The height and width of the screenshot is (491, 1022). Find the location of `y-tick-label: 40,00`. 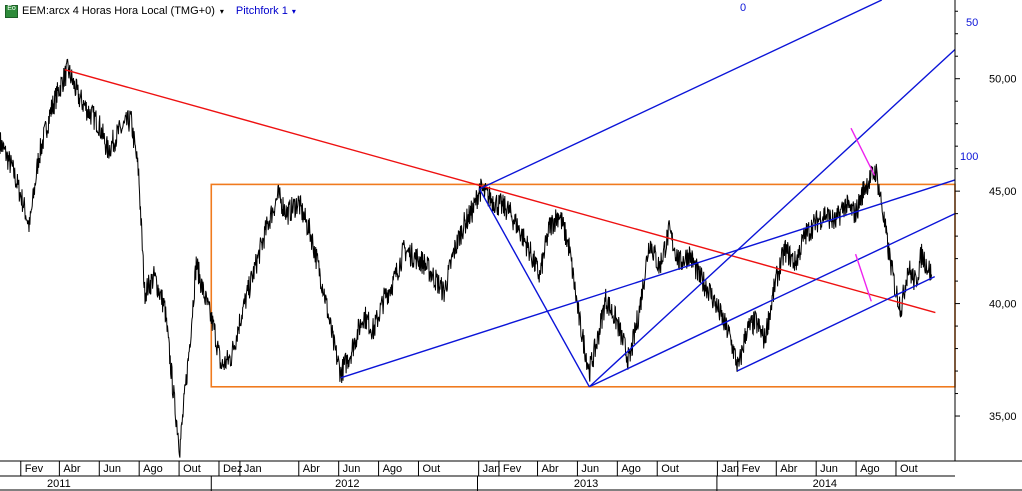

y-tick-label: 40,00 is located at coordinates (1003, 305).